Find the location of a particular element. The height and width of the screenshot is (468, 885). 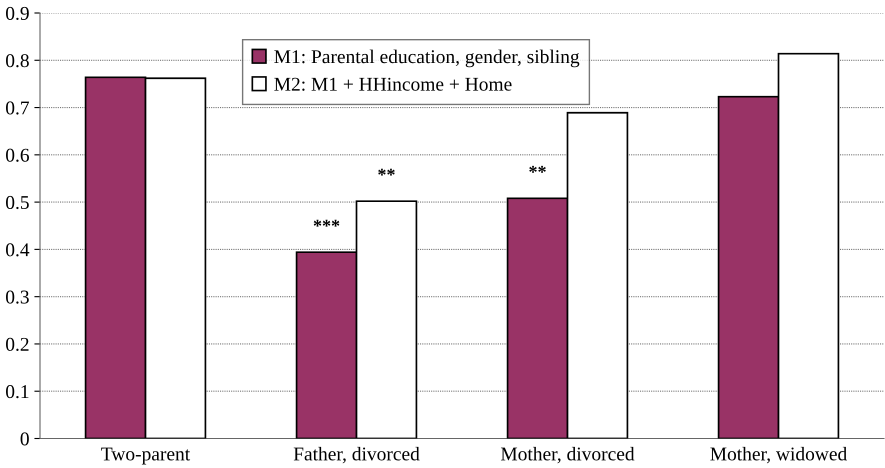

y-tick-label: 0.3 is located at coordinates (17, 297).